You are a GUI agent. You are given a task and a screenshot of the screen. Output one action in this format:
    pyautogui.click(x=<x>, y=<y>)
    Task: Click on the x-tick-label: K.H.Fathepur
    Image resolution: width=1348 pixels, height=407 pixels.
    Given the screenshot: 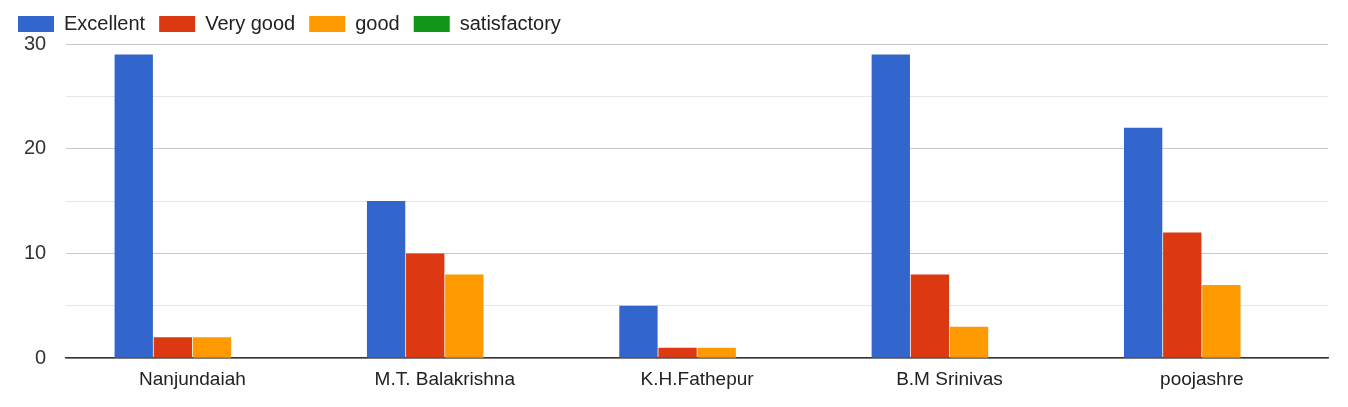 What is the action you would take?
    pyautogui.click(x=697, y=378)
    